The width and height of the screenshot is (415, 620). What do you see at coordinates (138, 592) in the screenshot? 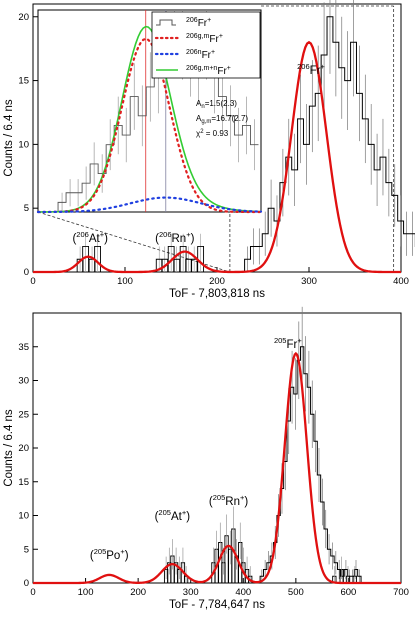
I see `bottom-x-tick-label: 200` at bounding box center [138, 592].